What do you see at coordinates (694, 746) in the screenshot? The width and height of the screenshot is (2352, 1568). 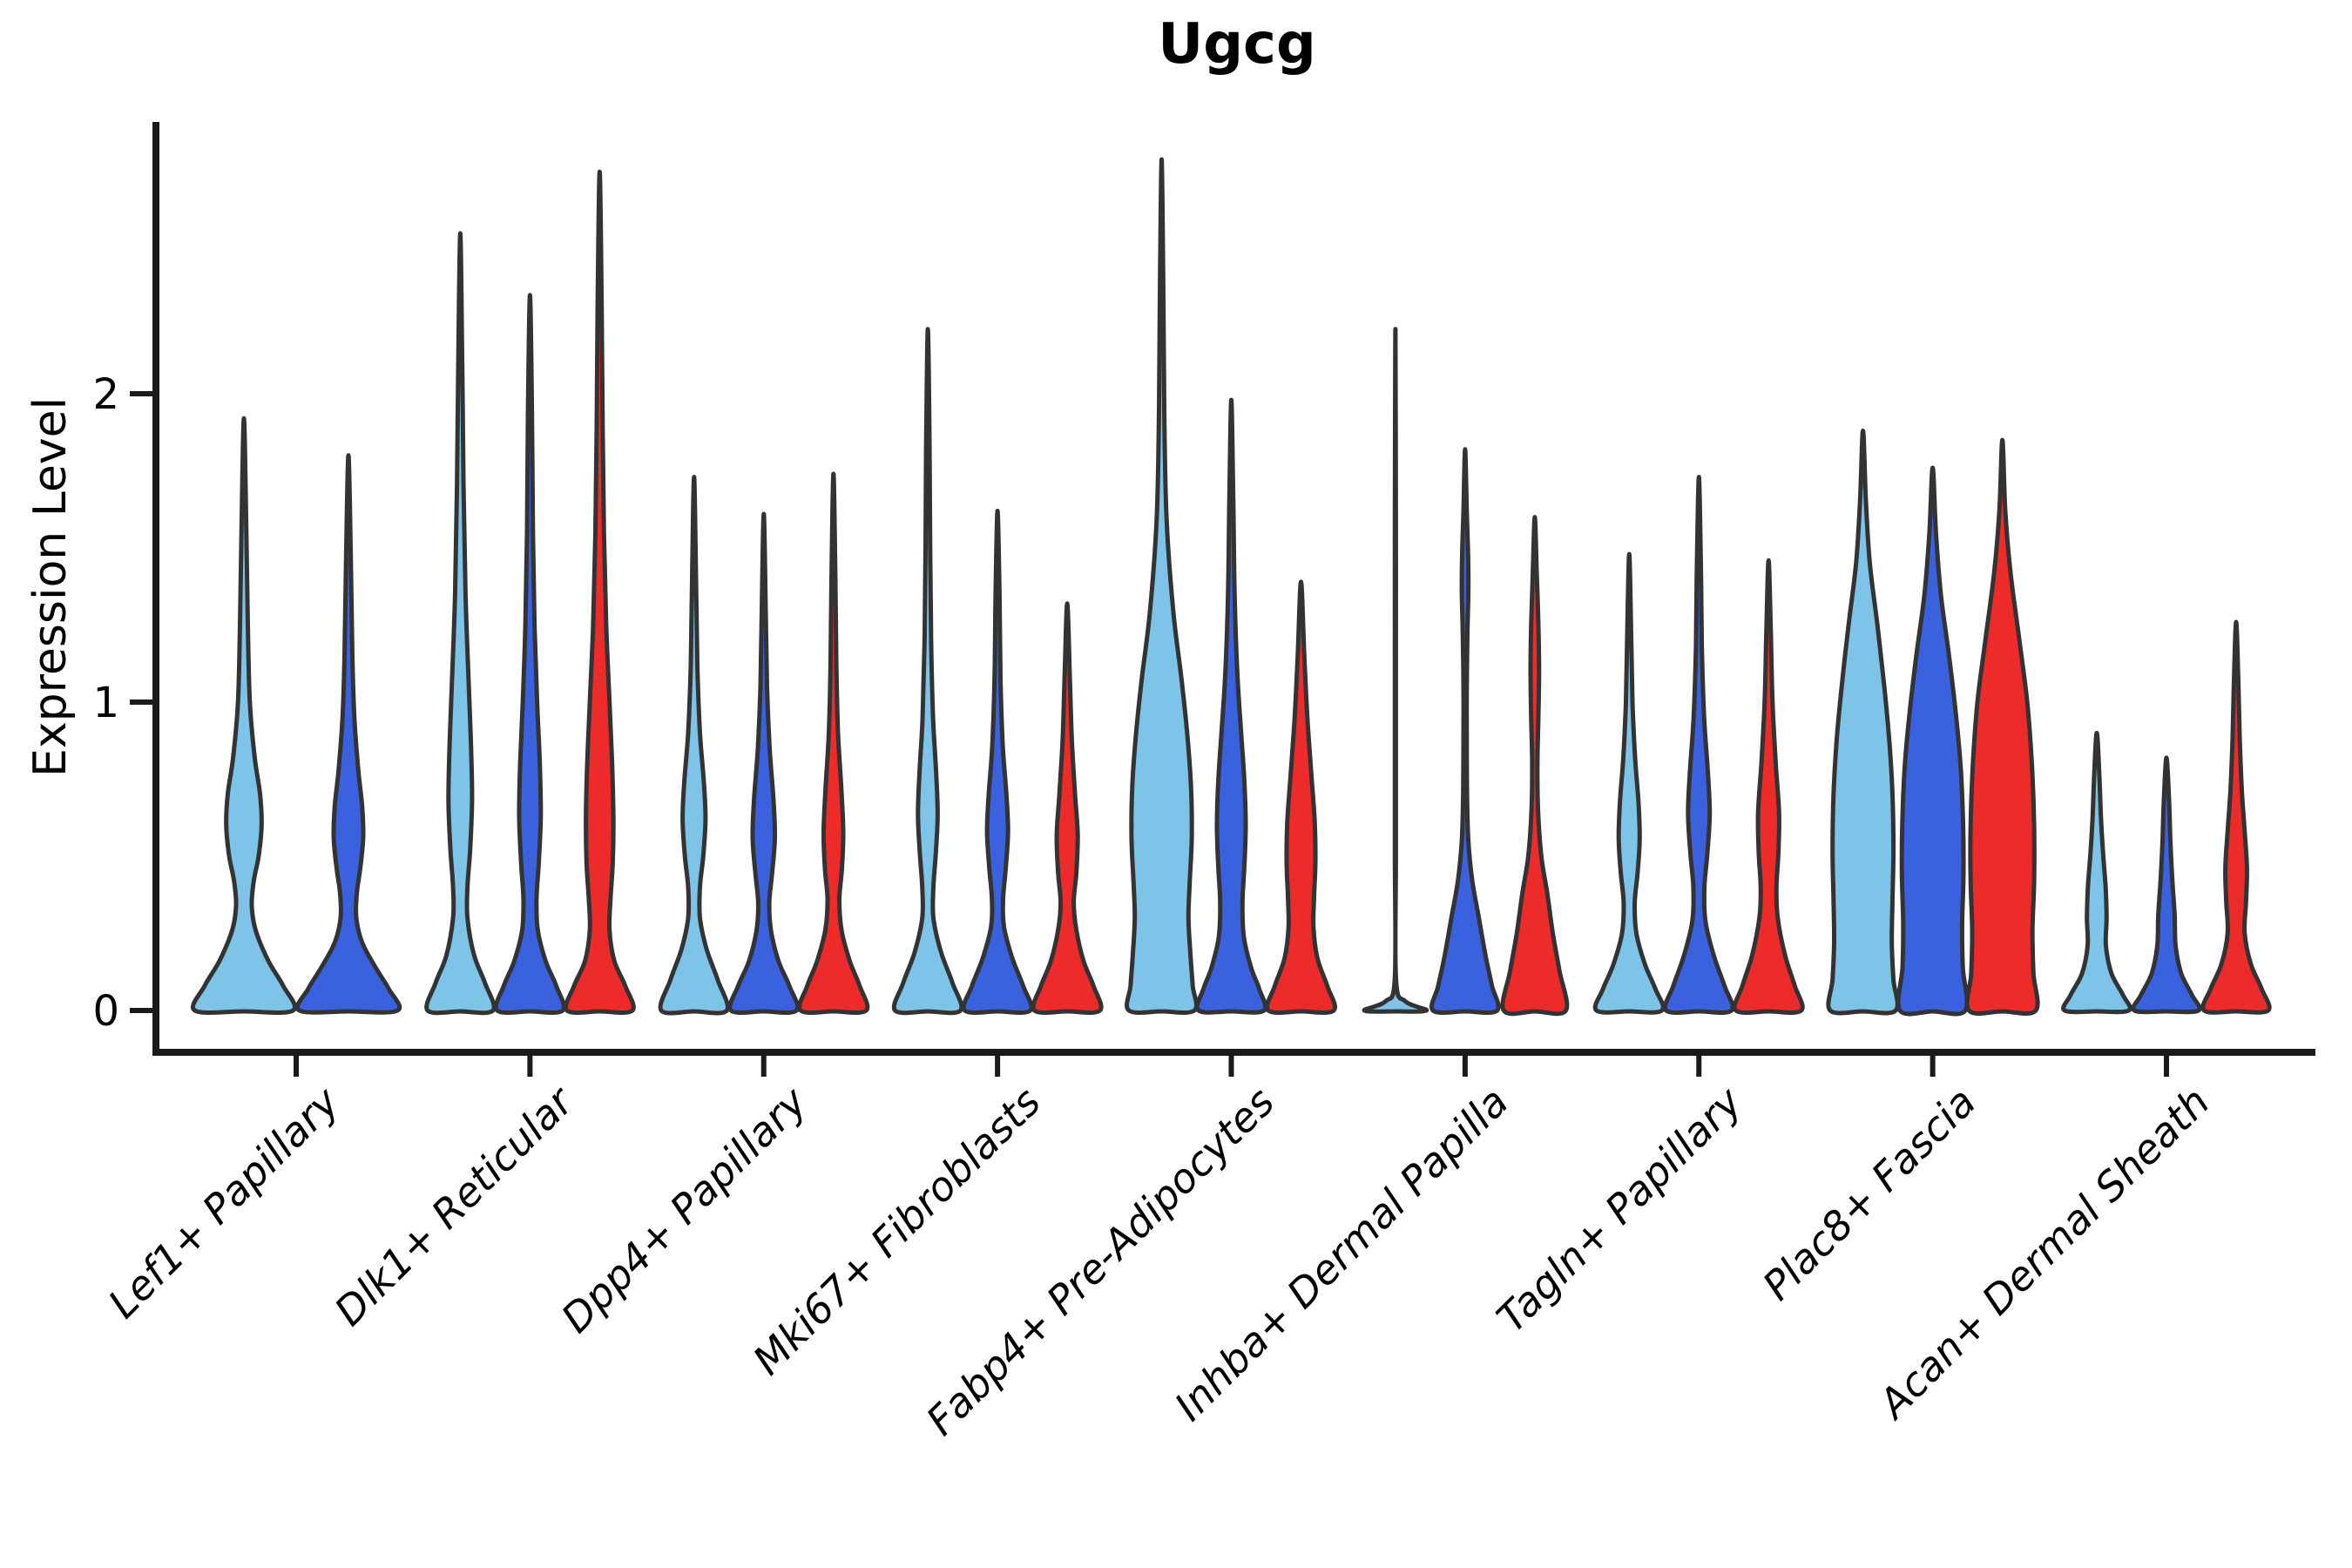 I see `violin-dpp4-papillary-light-blue` at bounding box center [694, 746].